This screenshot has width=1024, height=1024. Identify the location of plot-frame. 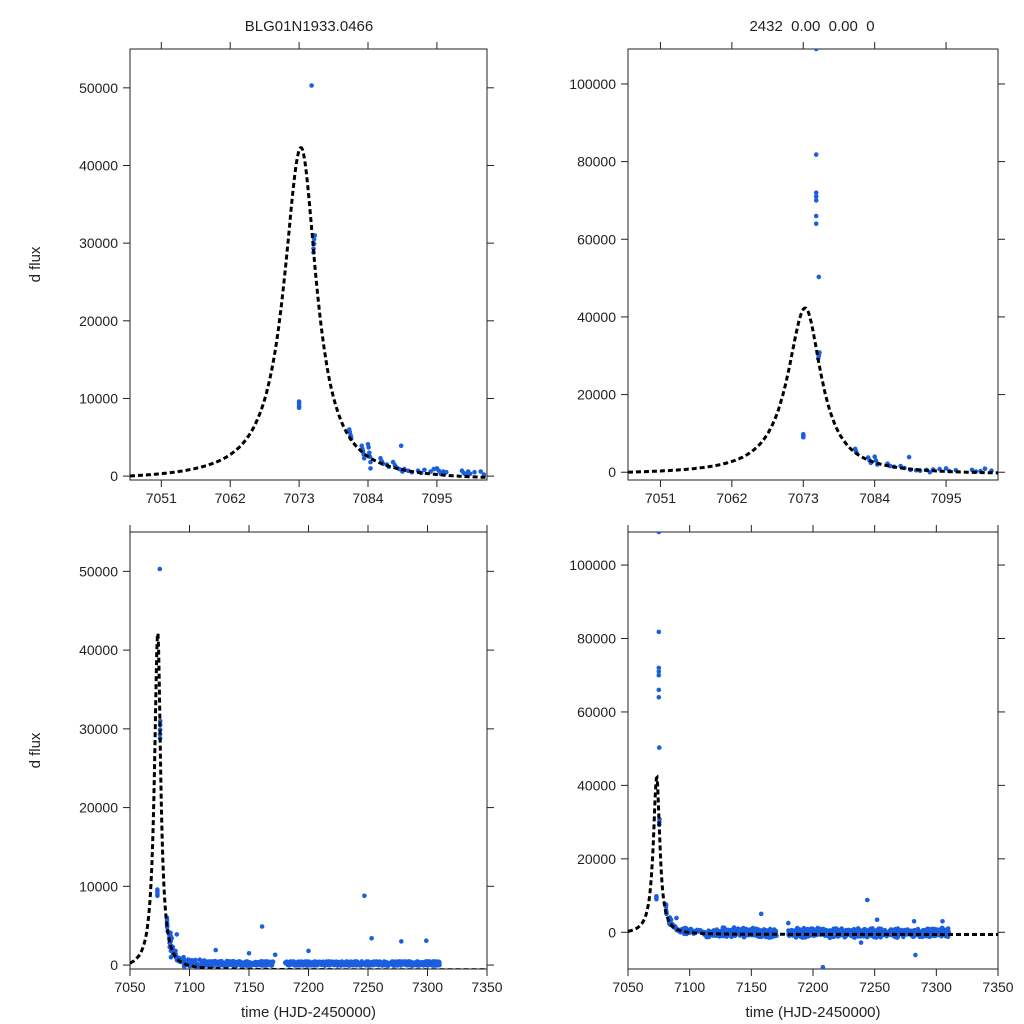
(308, 264).